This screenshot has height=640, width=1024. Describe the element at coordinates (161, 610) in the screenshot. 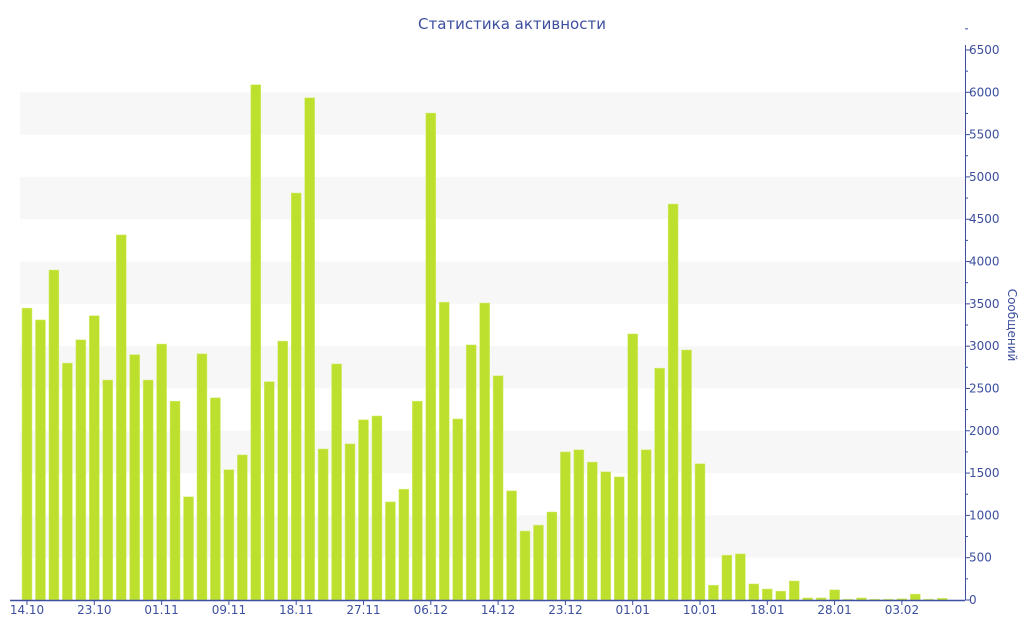

I see `x-tick-label: 01.11` at that location.